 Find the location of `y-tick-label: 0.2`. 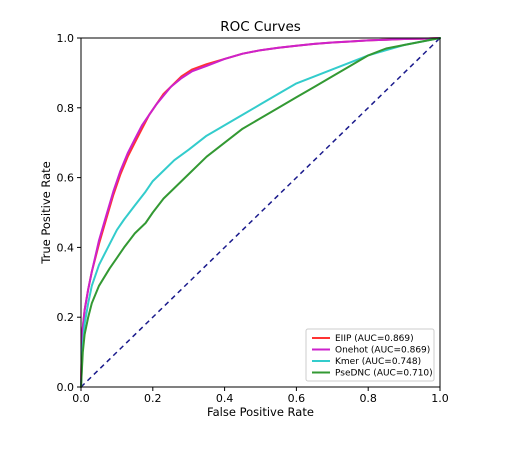

y-tick-label: 0.2 is located at coordinates (66, 317).